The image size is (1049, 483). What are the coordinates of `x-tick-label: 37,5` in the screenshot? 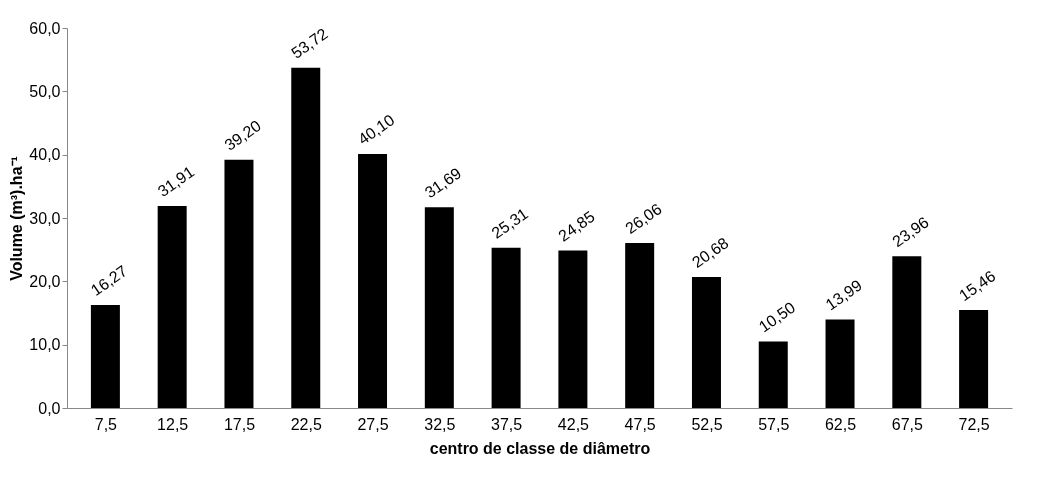 It's located at (507, 424).